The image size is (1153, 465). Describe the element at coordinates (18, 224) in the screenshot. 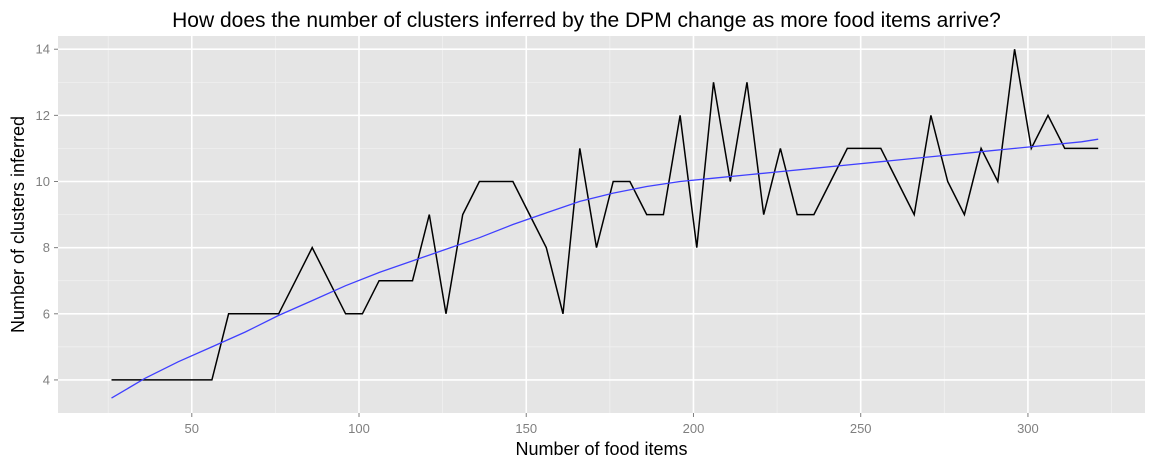

I see `y-axis-title: Number of clusters inferred` at that location.